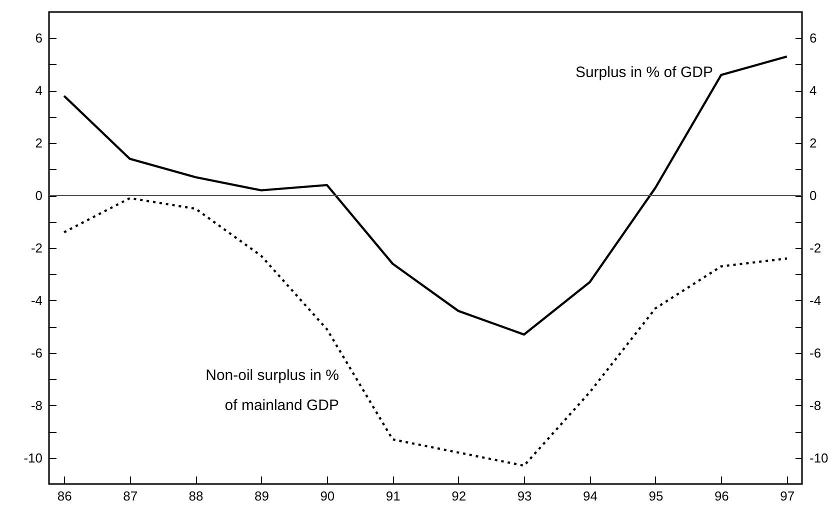  Describe the element at coordinates (261, 496) in the screenshot. I see `x-tick-label: 89` at that location.